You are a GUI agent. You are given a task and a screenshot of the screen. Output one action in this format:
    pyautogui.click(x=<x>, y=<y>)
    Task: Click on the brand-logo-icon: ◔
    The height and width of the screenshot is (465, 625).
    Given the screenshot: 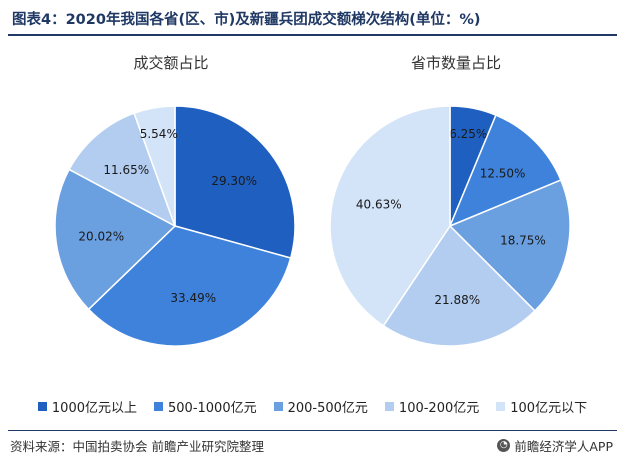 What is the action you would take?
    pyautogui.click(x=504, y=445)
    